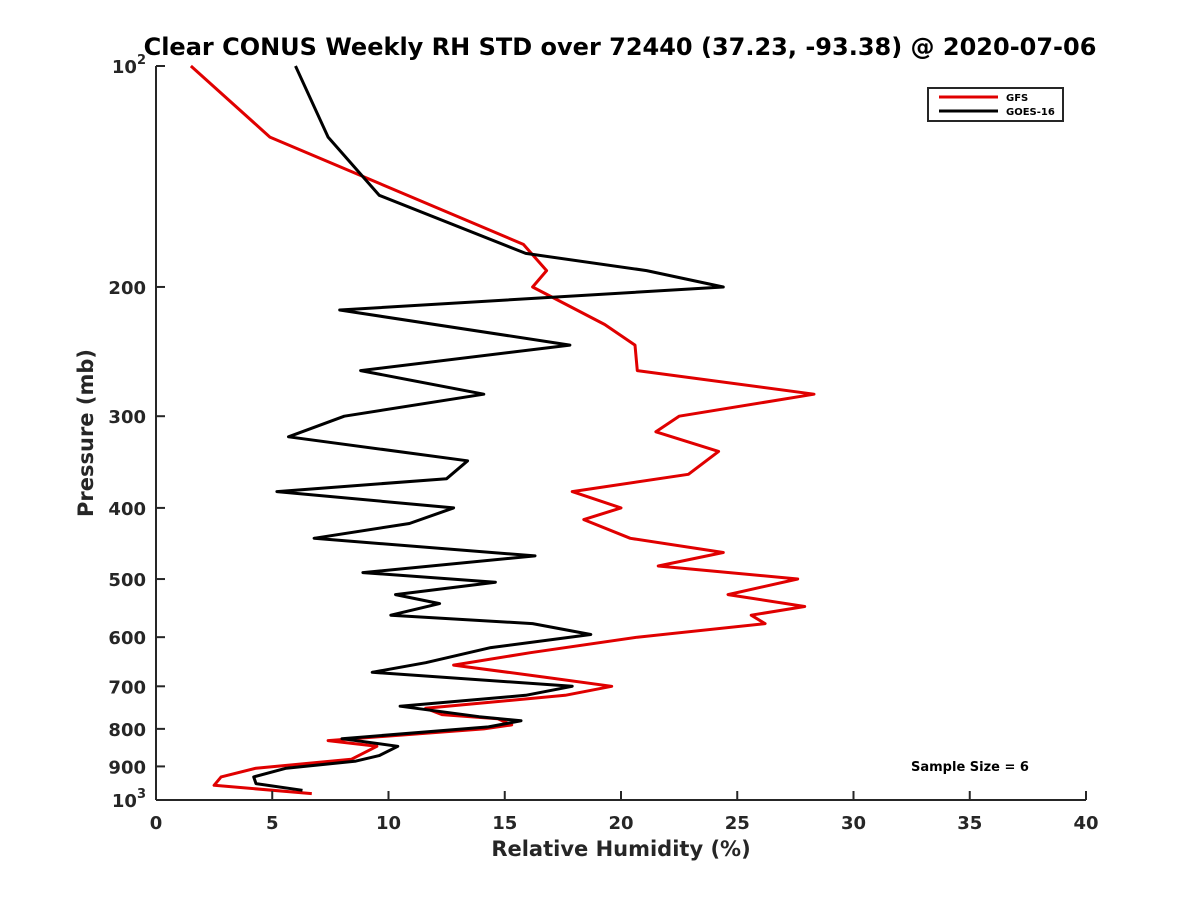 The image size is (1200, 900). I want to click on y-tick-exponent: 3, so click(141, 794).